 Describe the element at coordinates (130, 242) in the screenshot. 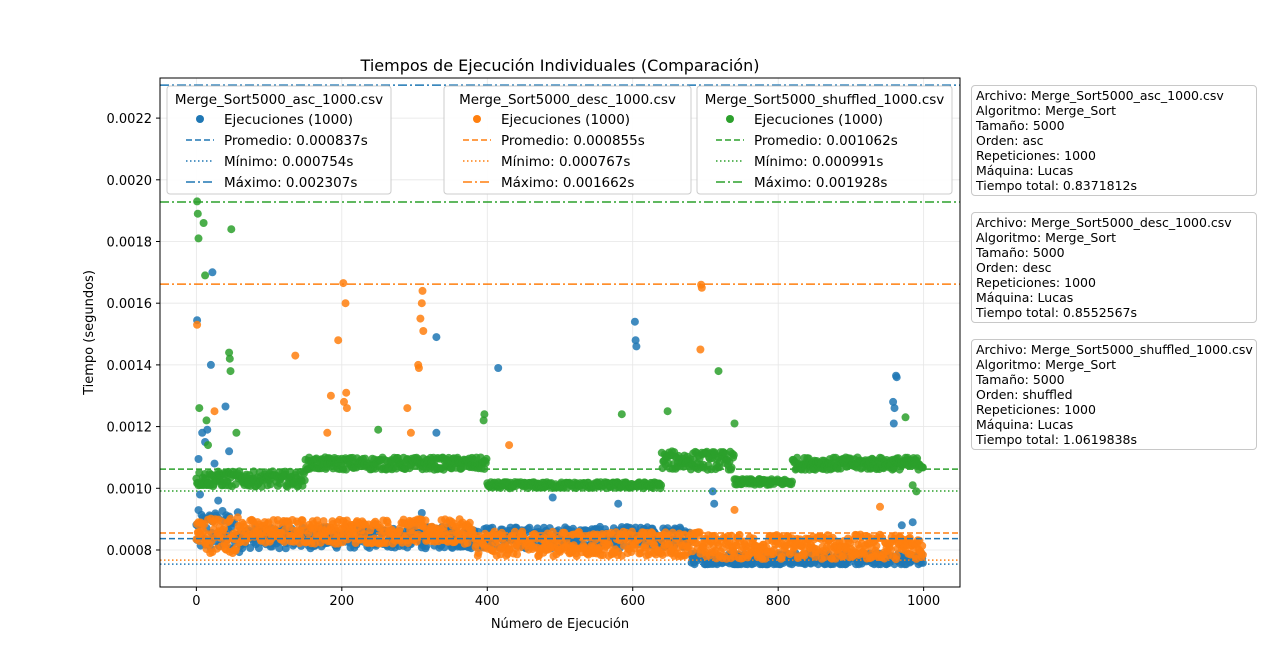

I see `y-tick-label: 0.0018` at that location.